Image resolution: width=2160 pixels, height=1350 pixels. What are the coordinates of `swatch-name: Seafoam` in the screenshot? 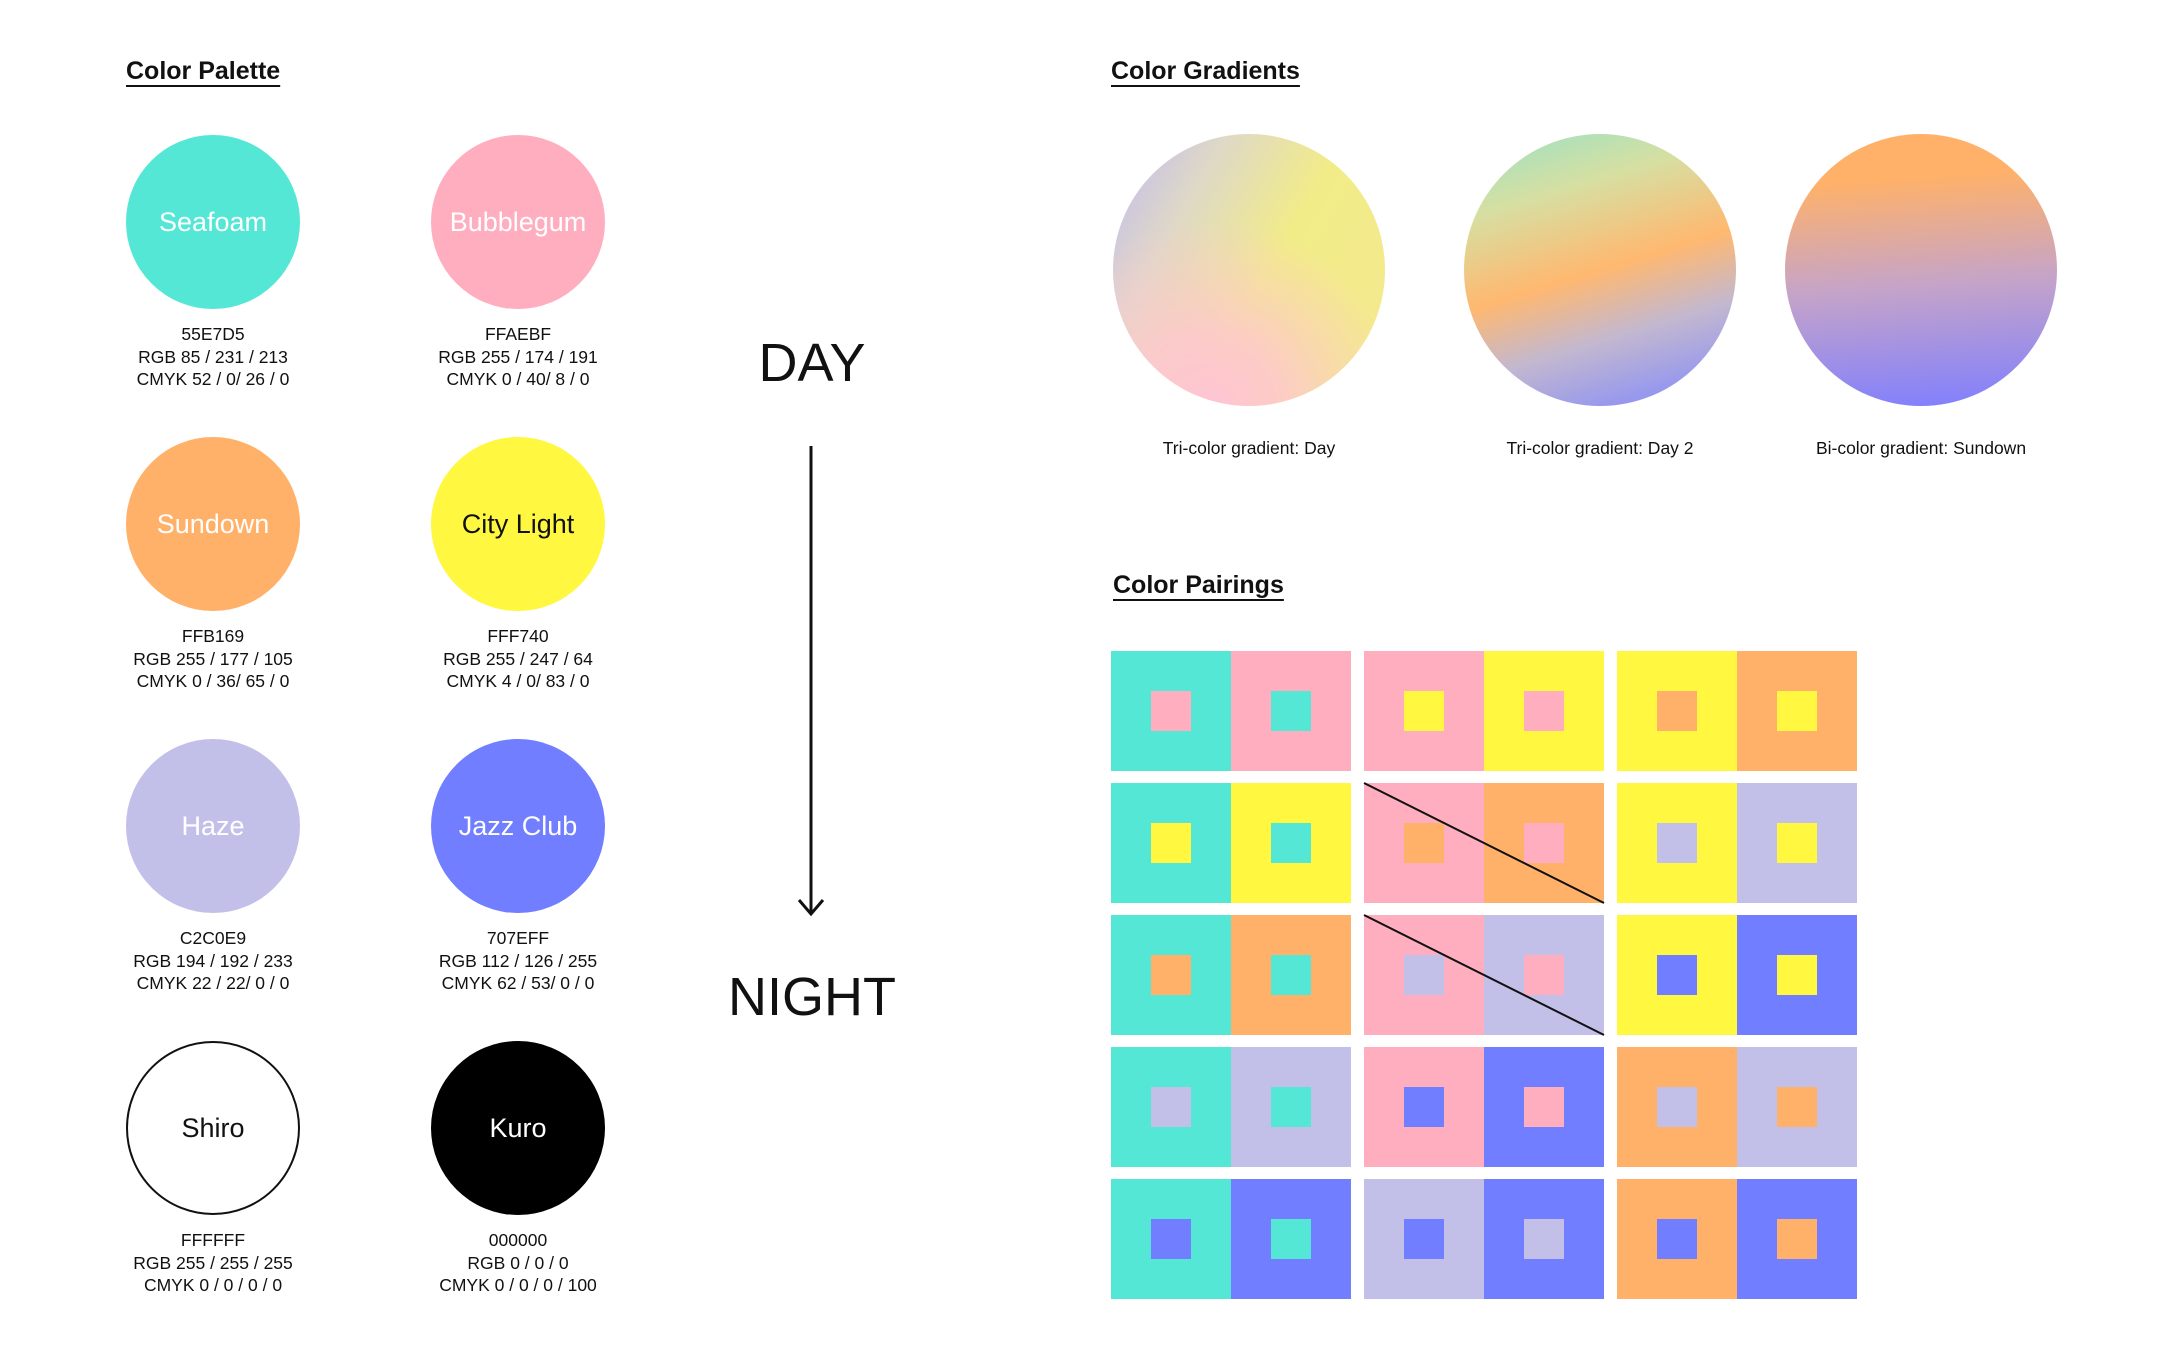 It's located at (213, 221).